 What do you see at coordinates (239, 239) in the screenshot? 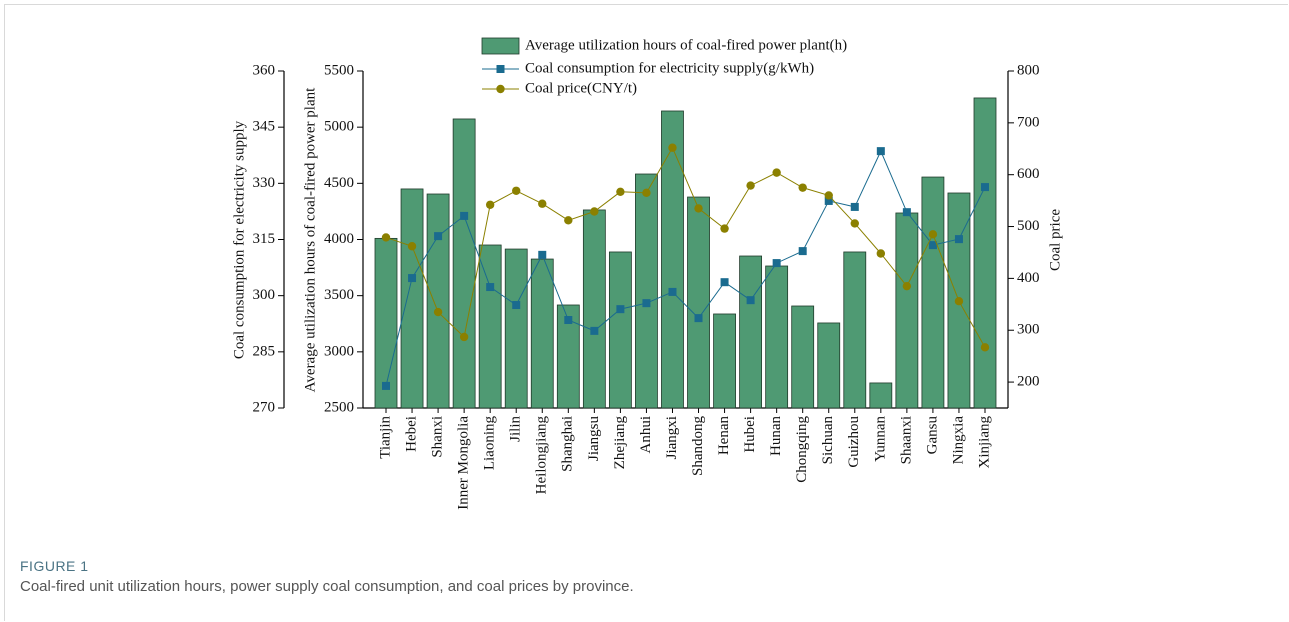
I see `y3-axis-label: Coal consumption for electricity supply` at bounding box center [239, 239].